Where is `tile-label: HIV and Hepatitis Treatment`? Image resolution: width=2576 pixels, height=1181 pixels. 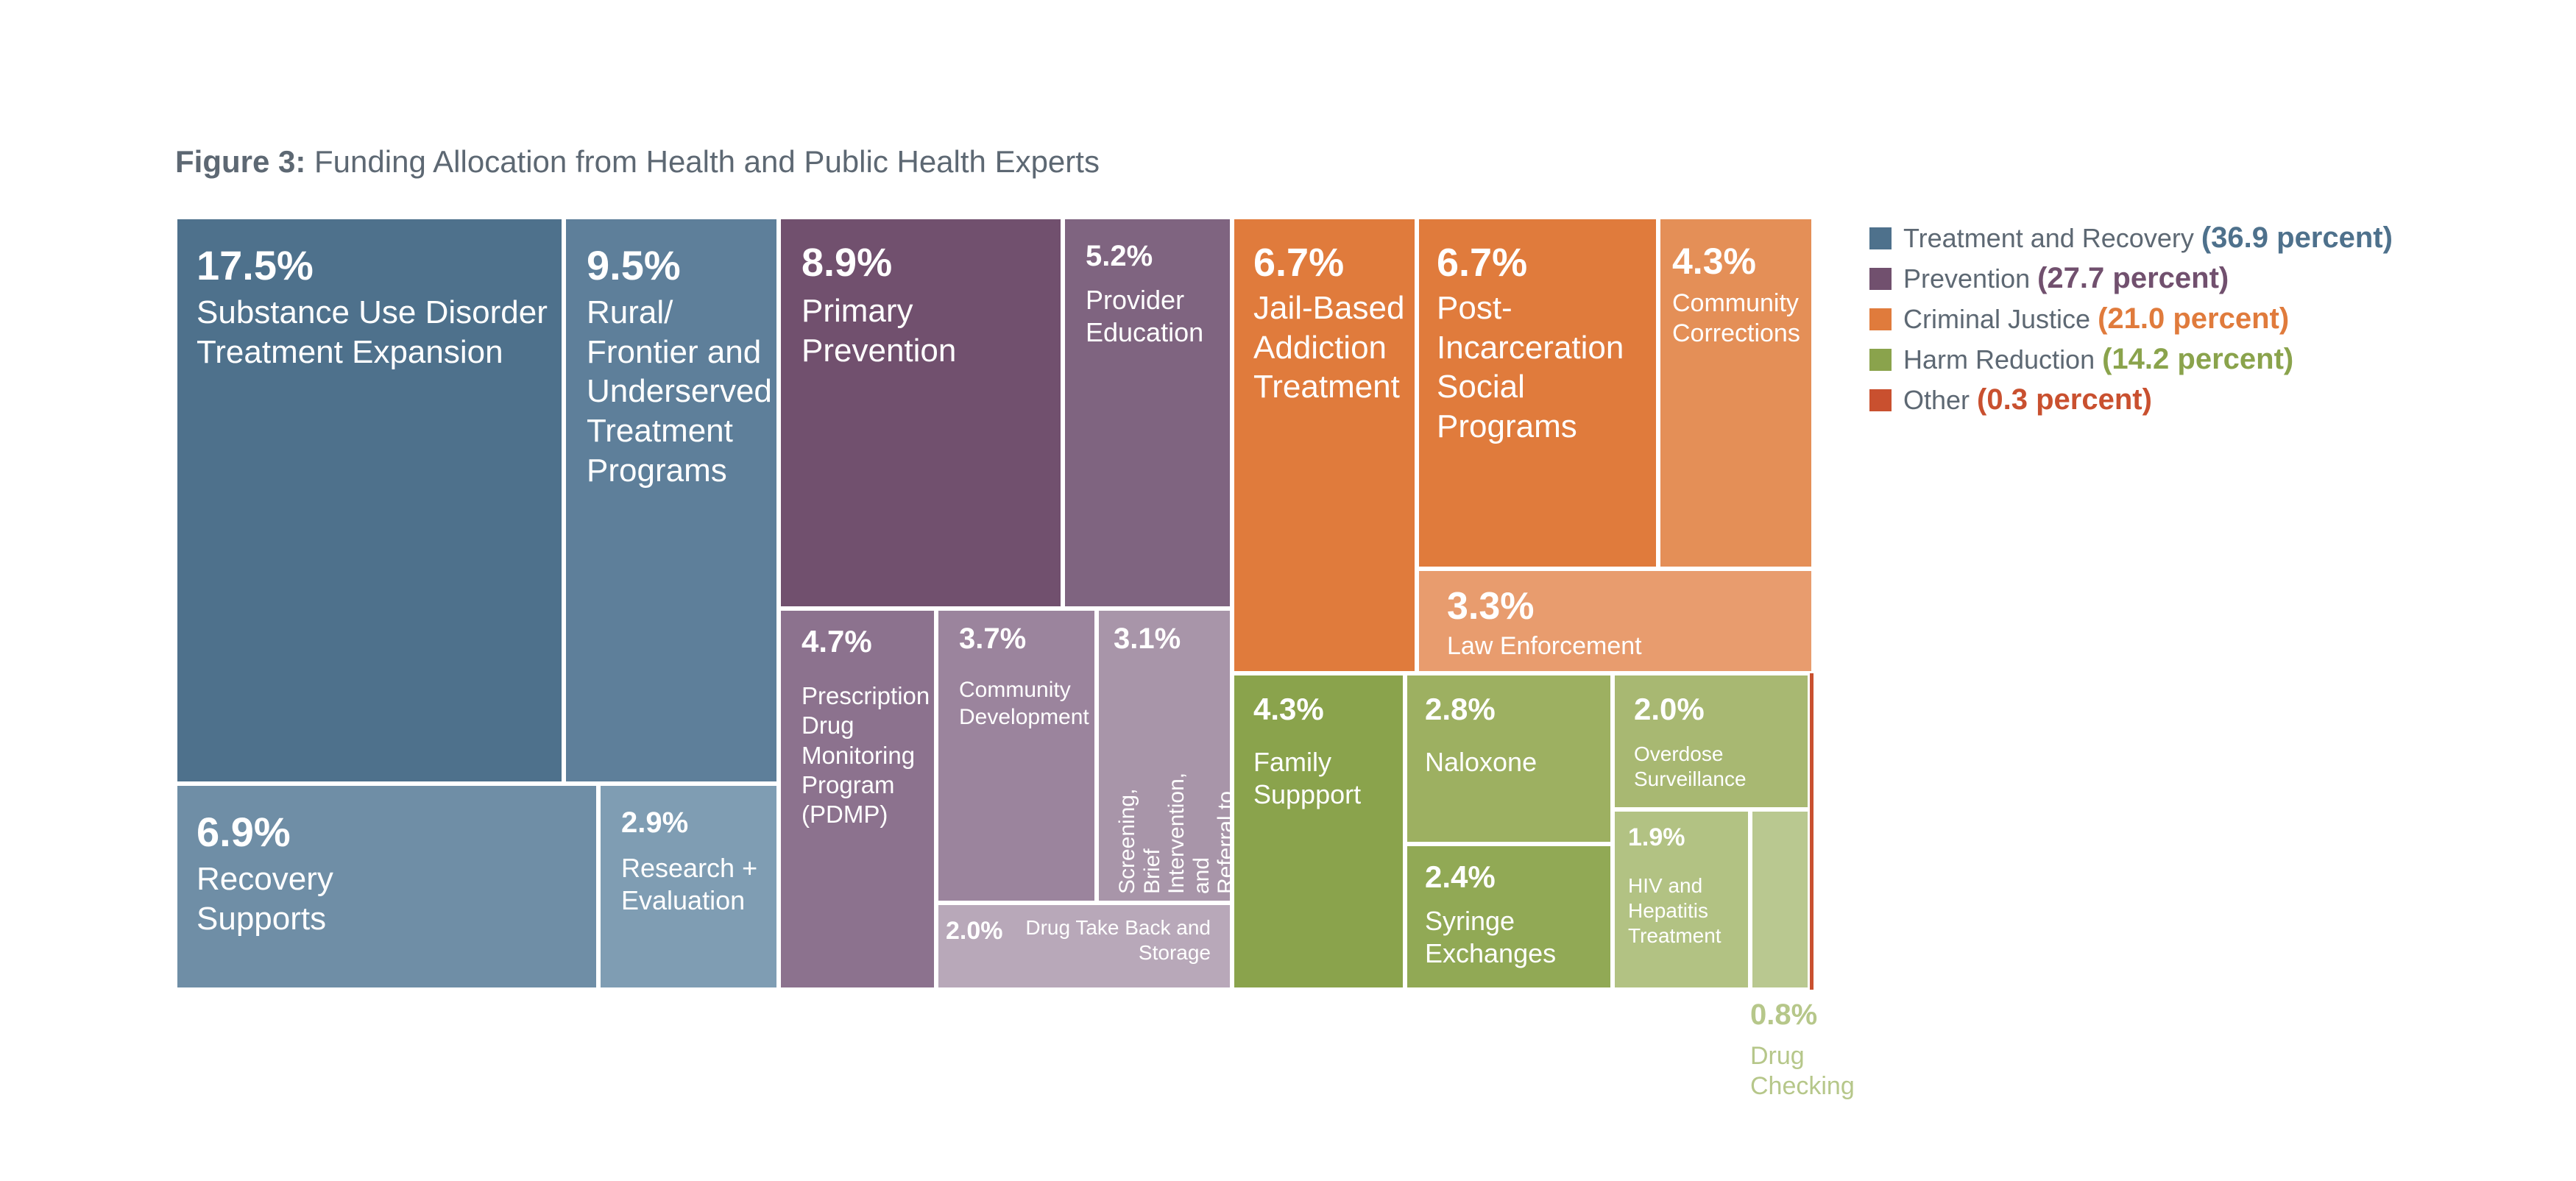 tile-label: HIV and Hepatitis Treatment is located at coordinates (1675, 911).